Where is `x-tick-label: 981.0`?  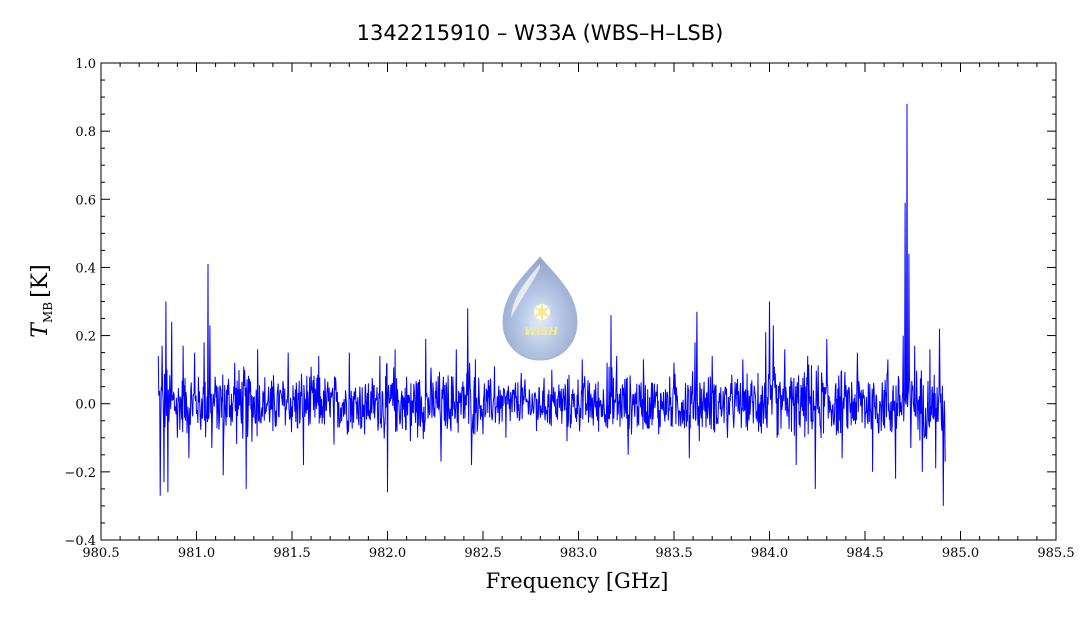
x-tick-label: 981.0 is located at coordinates (196, 553).